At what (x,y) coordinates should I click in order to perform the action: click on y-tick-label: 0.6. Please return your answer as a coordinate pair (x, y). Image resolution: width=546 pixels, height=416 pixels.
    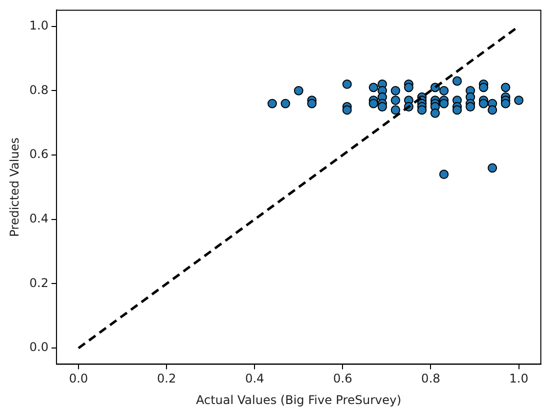
    Looking at the image, I should click on (38, 154).